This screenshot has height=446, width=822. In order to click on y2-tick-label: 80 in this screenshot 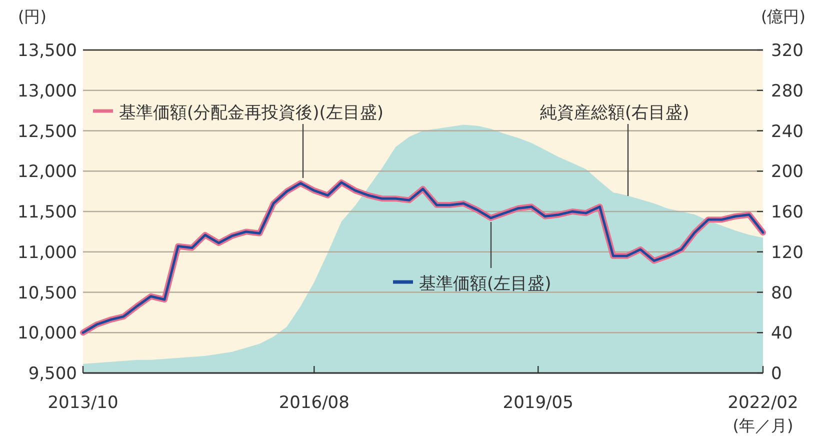, I will do `click(782, 293)`.